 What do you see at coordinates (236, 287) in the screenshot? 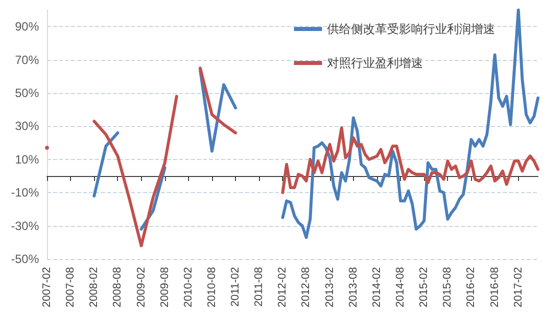
I see `x-tick-label: 2011-02` at bounding box center [236, 287].